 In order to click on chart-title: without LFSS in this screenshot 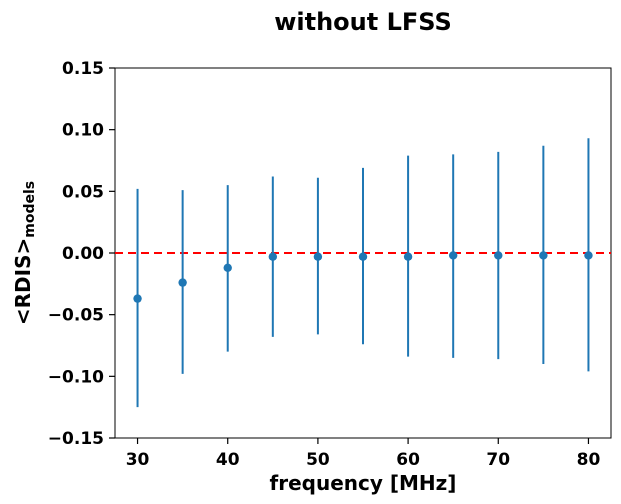, I will do `click(363, 22)`.